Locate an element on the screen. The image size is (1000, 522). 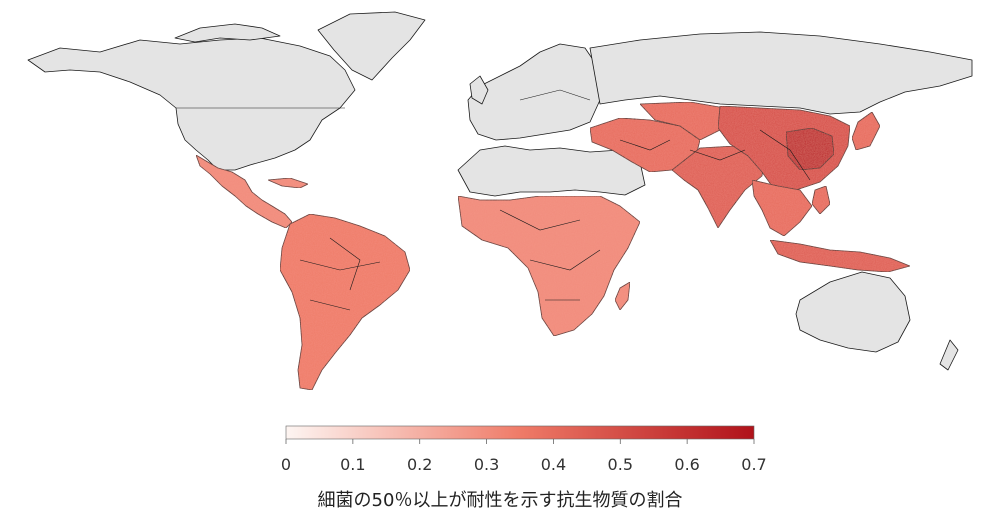
region-china is located at coordinates (784, 148).